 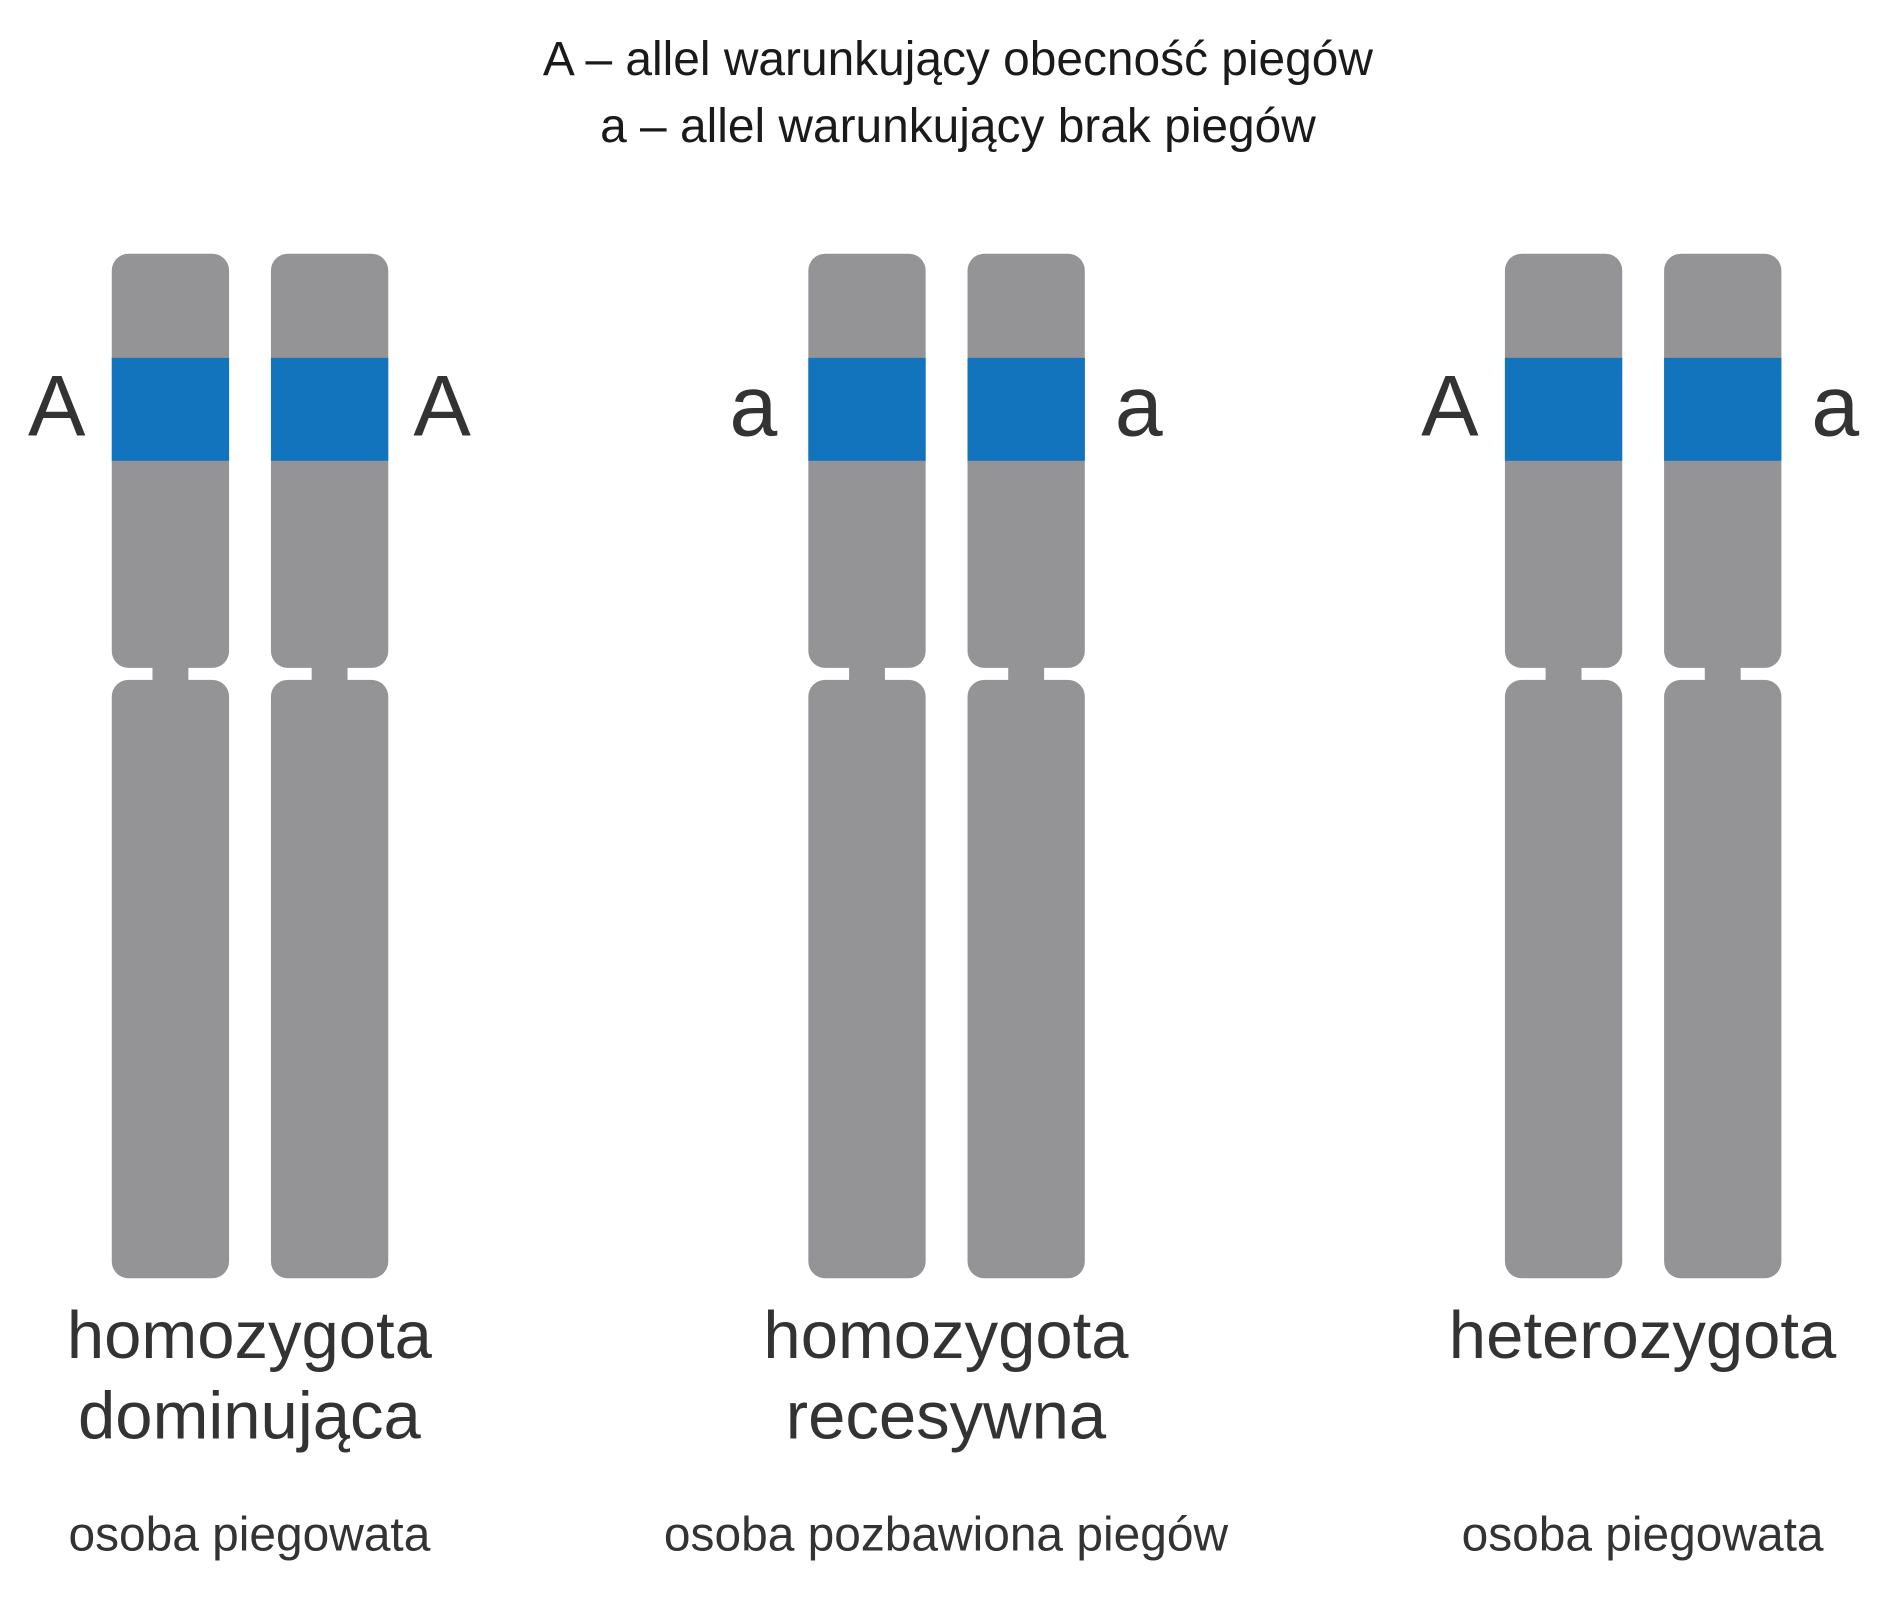 I want to click on zygosity-name: recesywna, so click(x=946, y=1415).